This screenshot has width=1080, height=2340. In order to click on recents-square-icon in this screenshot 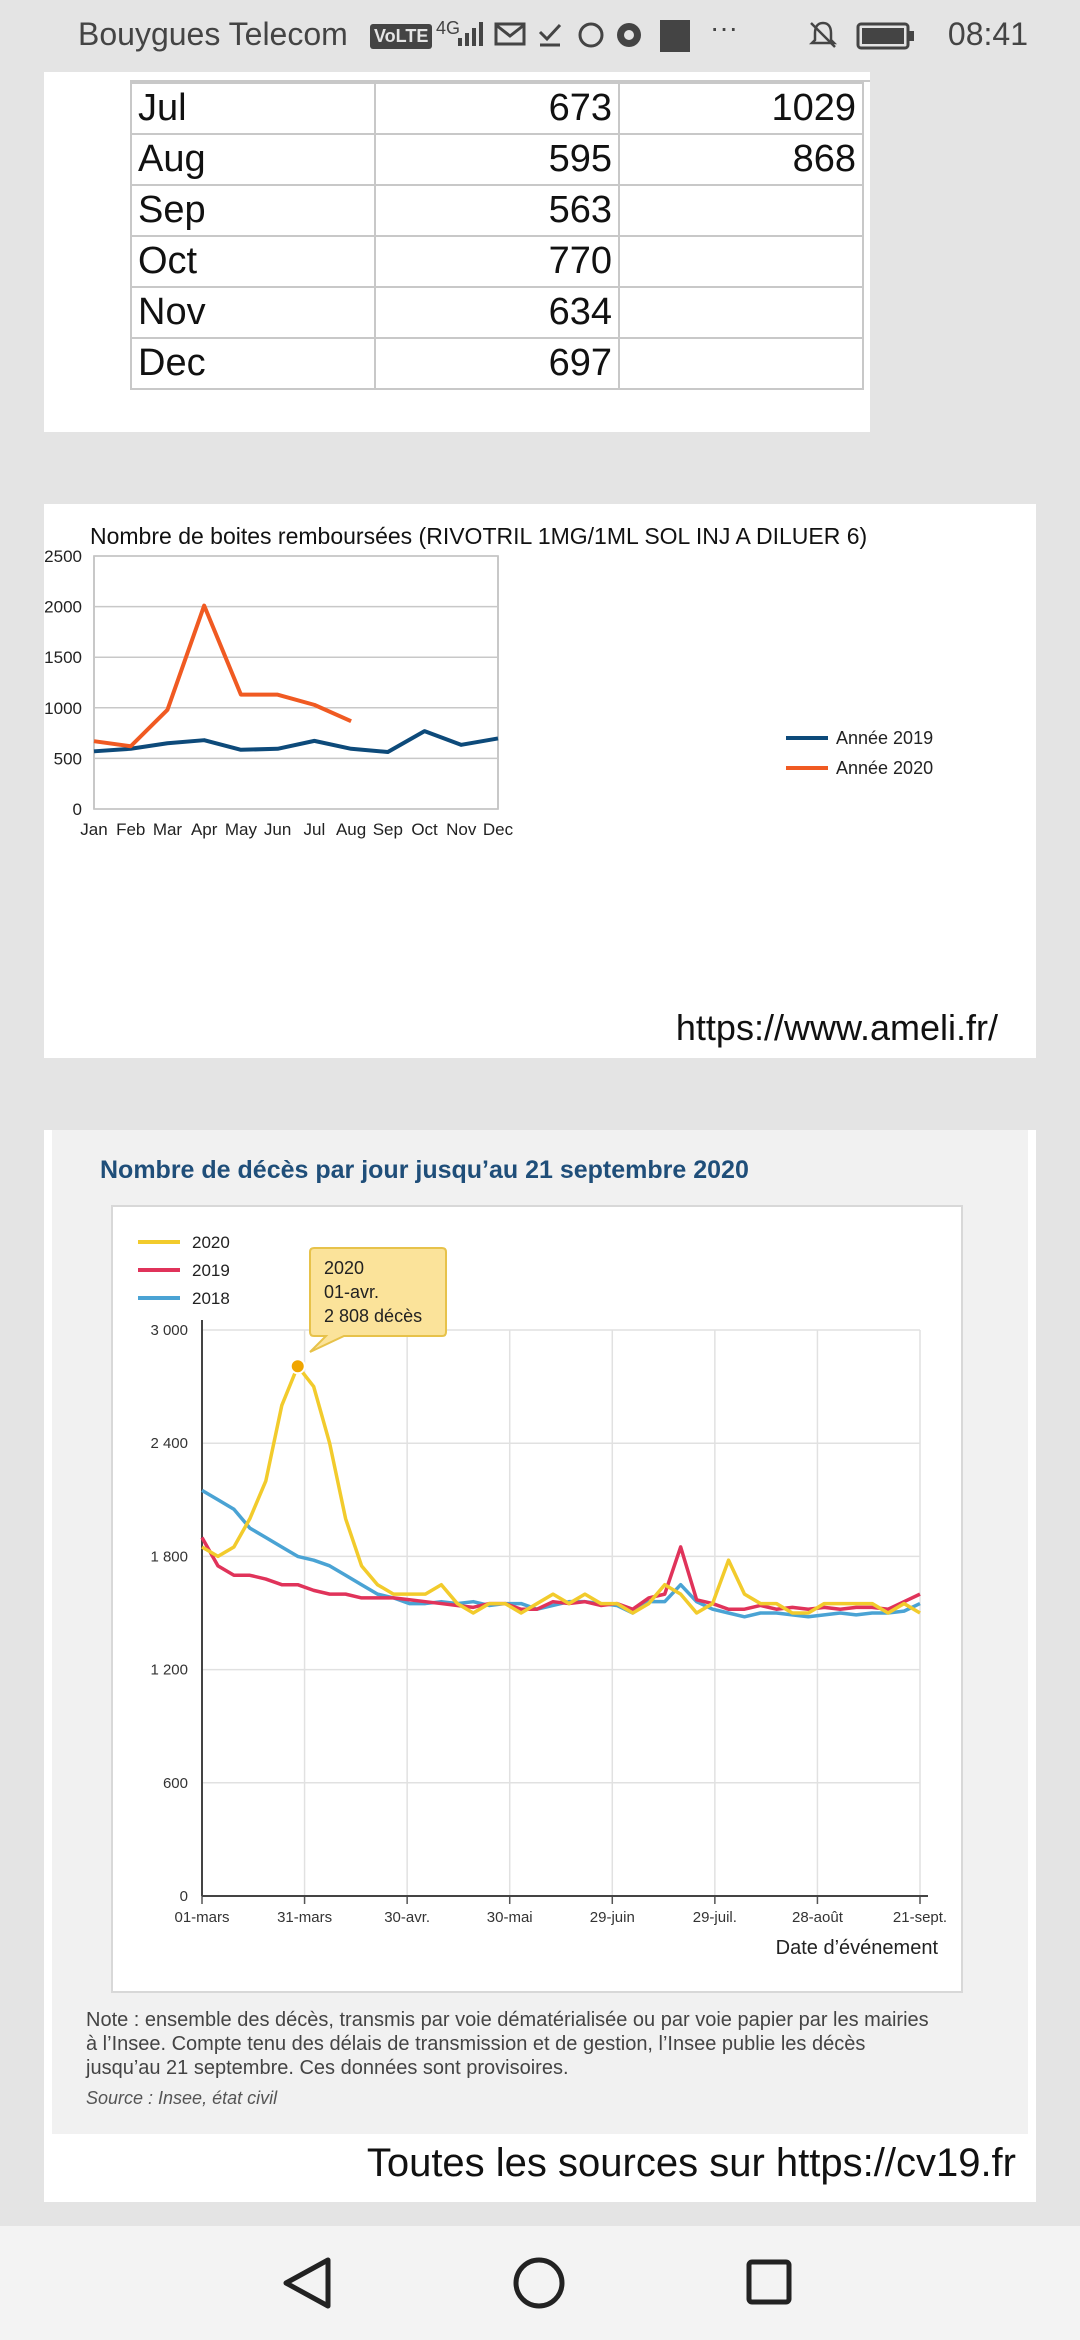, I will do `click(769, 2282)`.